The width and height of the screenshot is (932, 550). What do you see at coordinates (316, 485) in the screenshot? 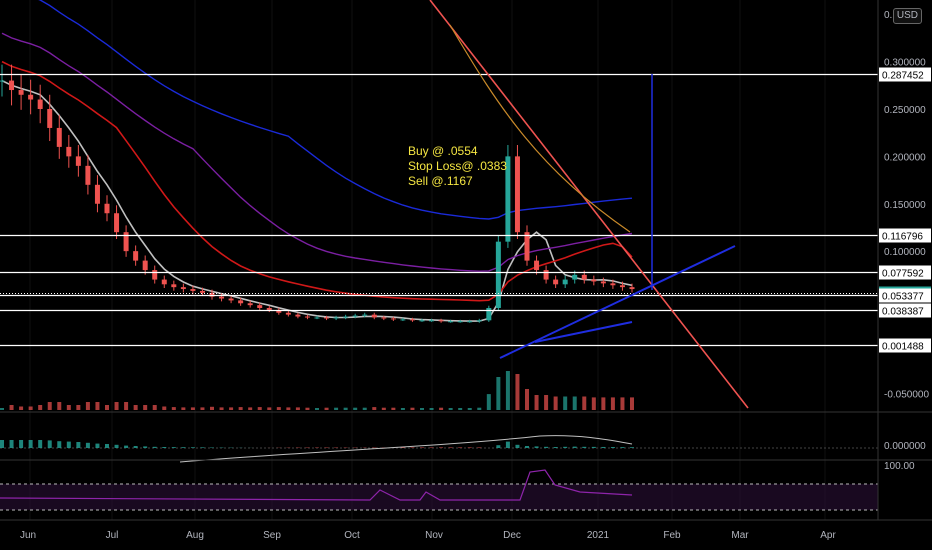
I see `rsi-line` at bounding box center [316, 485].